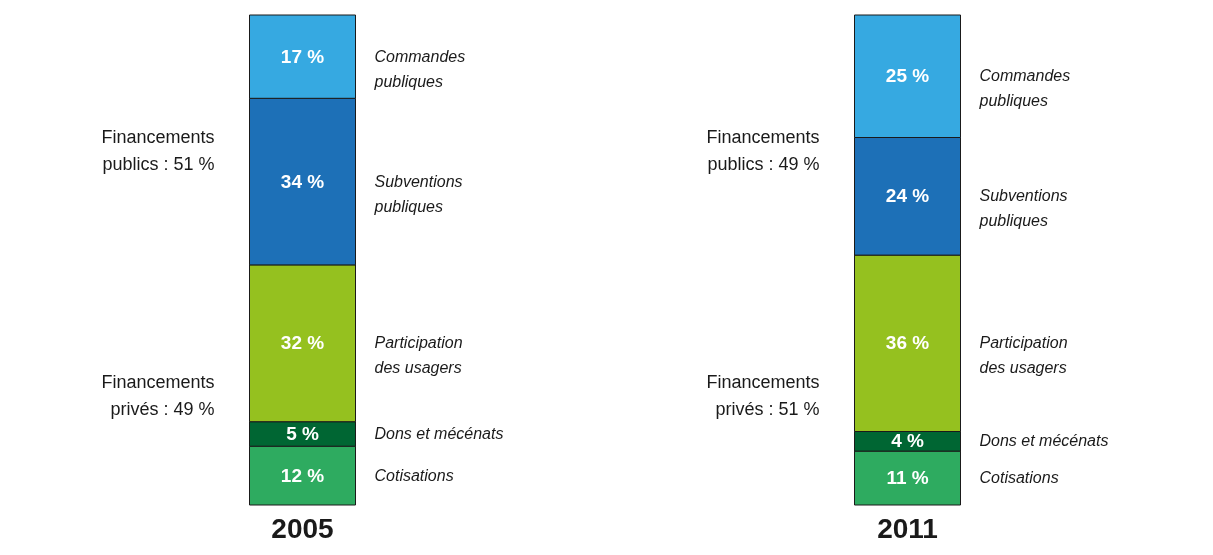 This screenshot has height=555, width=1213. Describe the element at coordinates (1044, 441) in the screenshot. I see `text: Dons et mécénats` at that location.